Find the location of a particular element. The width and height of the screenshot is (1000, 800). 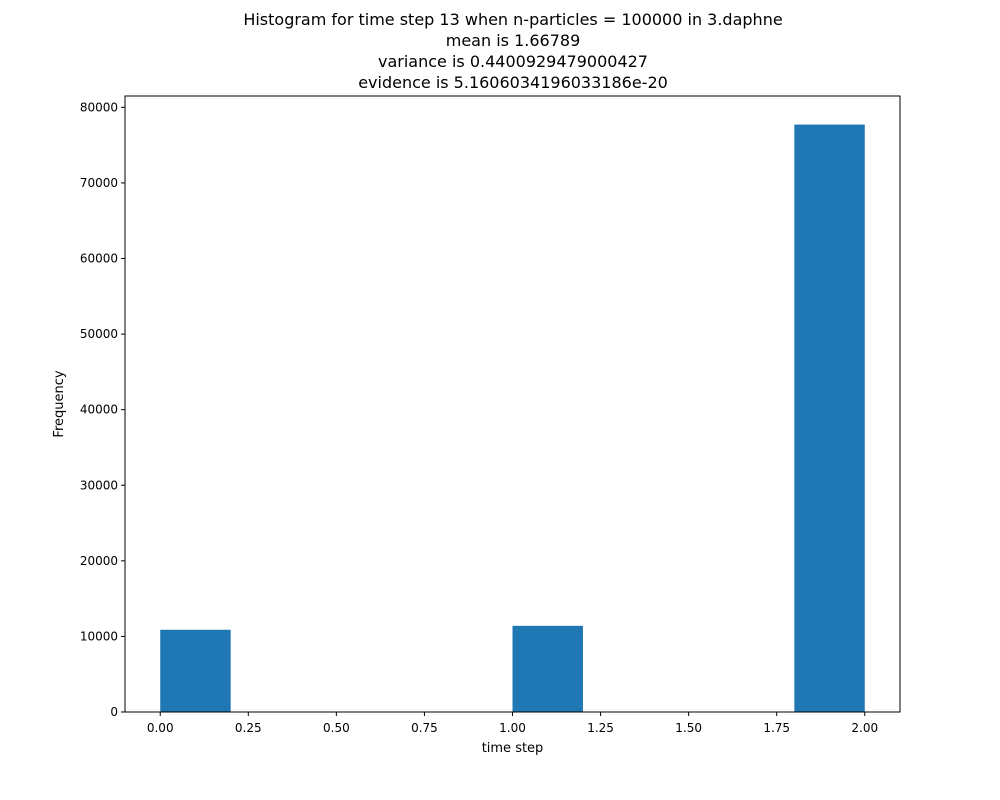

y-tick-label-3: 30000 is located at coordinates (99, 485).